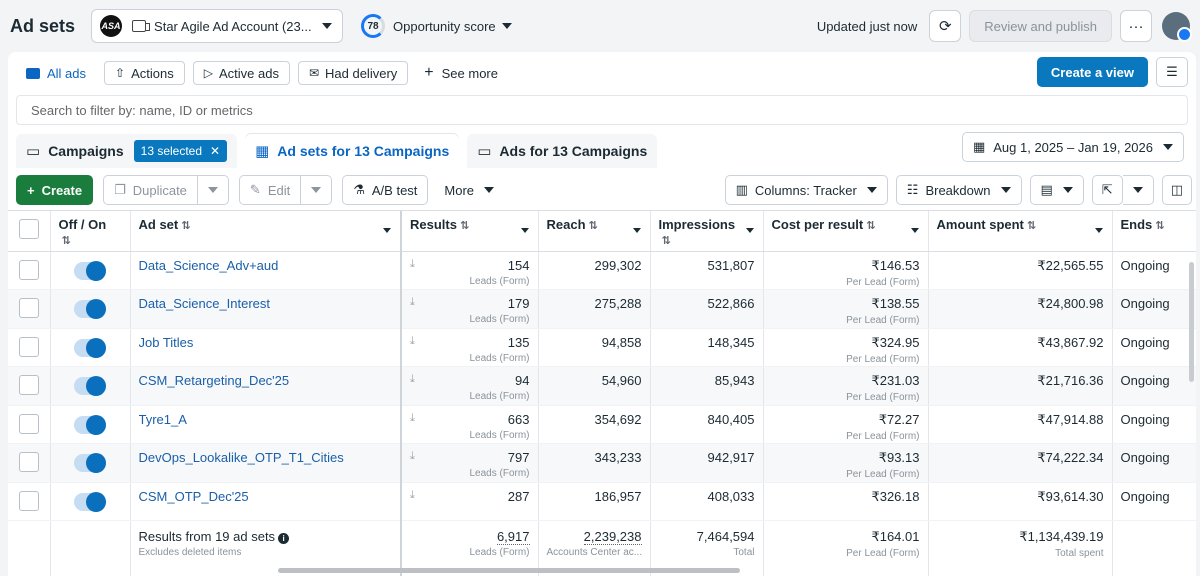 The width and height of the screenshot is (1200, 576). I want to click on close-icon: ✕, so click(215, 151).